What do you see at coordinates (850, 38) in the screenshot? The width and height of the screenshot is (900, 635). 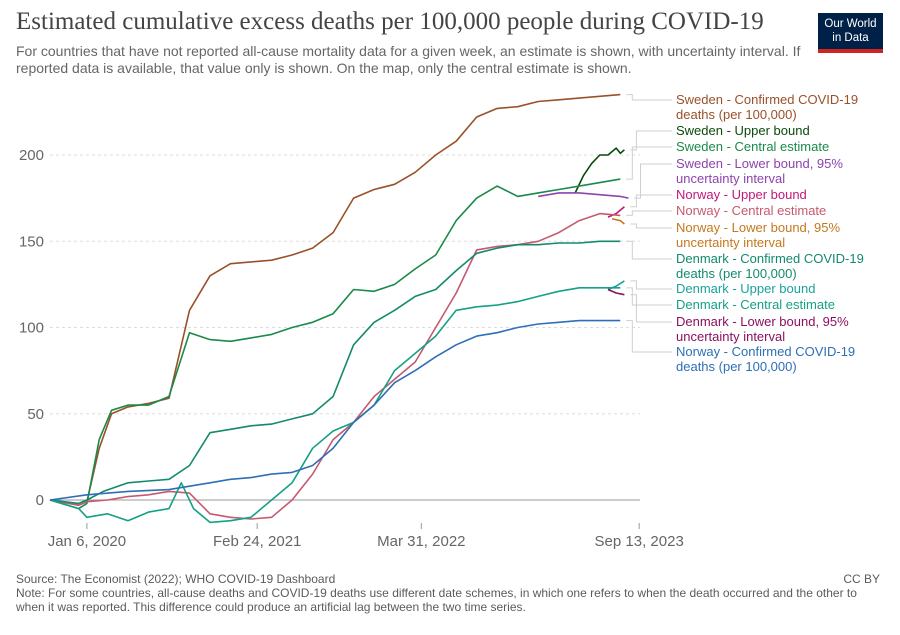 I see `logo-line-2: in Data` at bounding box center [850, 38].